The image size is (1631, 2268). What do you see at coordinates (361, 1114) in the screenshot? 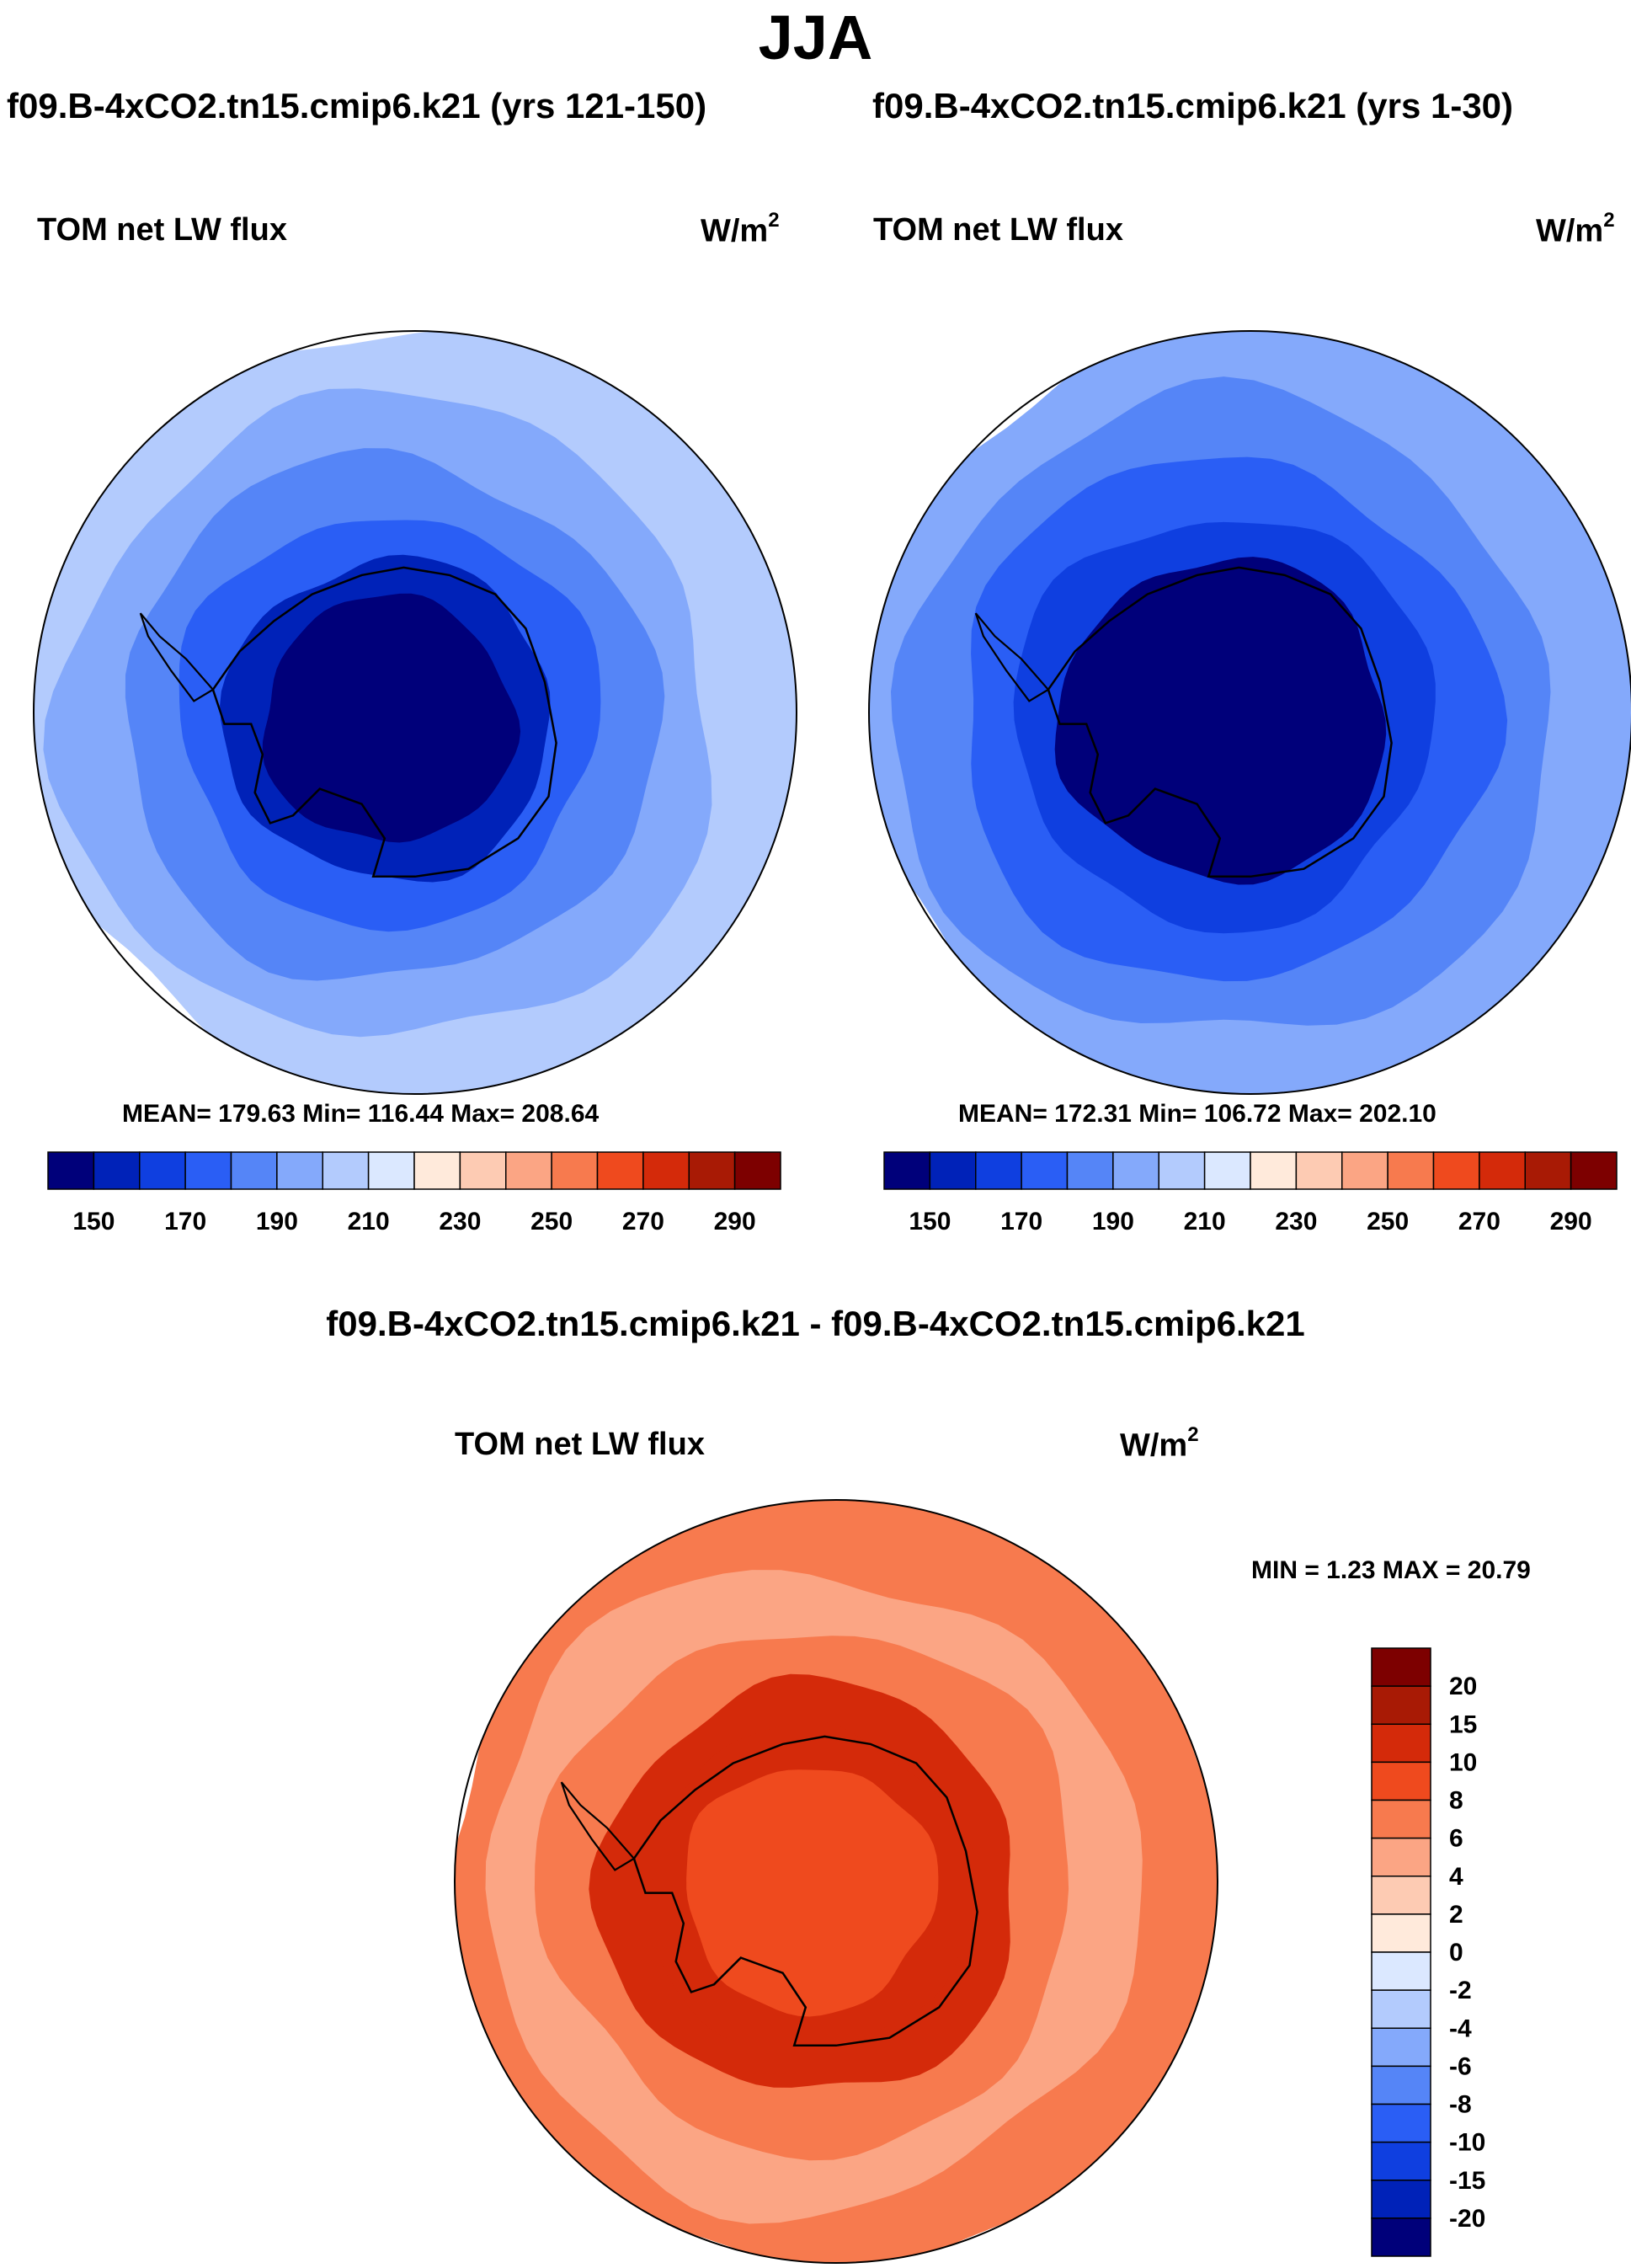
I see `panel1-stats: MEAN= 179.63 Min= 116.44 Max= 208.64` at bounding box center [361, 1114].